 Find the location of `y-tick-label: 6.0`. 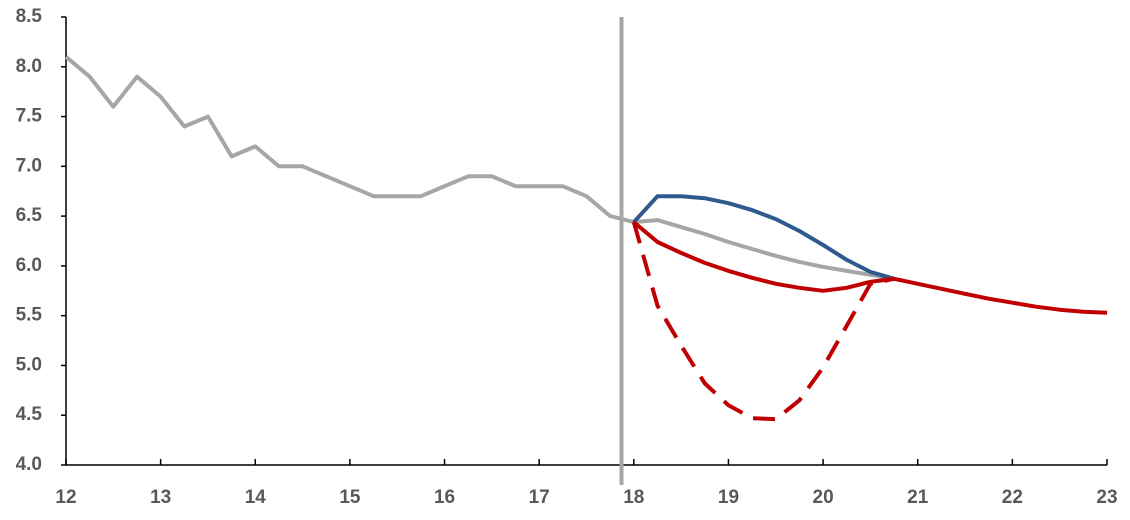

y-tick-label: 6.0 is located at coordinates (29, 265).